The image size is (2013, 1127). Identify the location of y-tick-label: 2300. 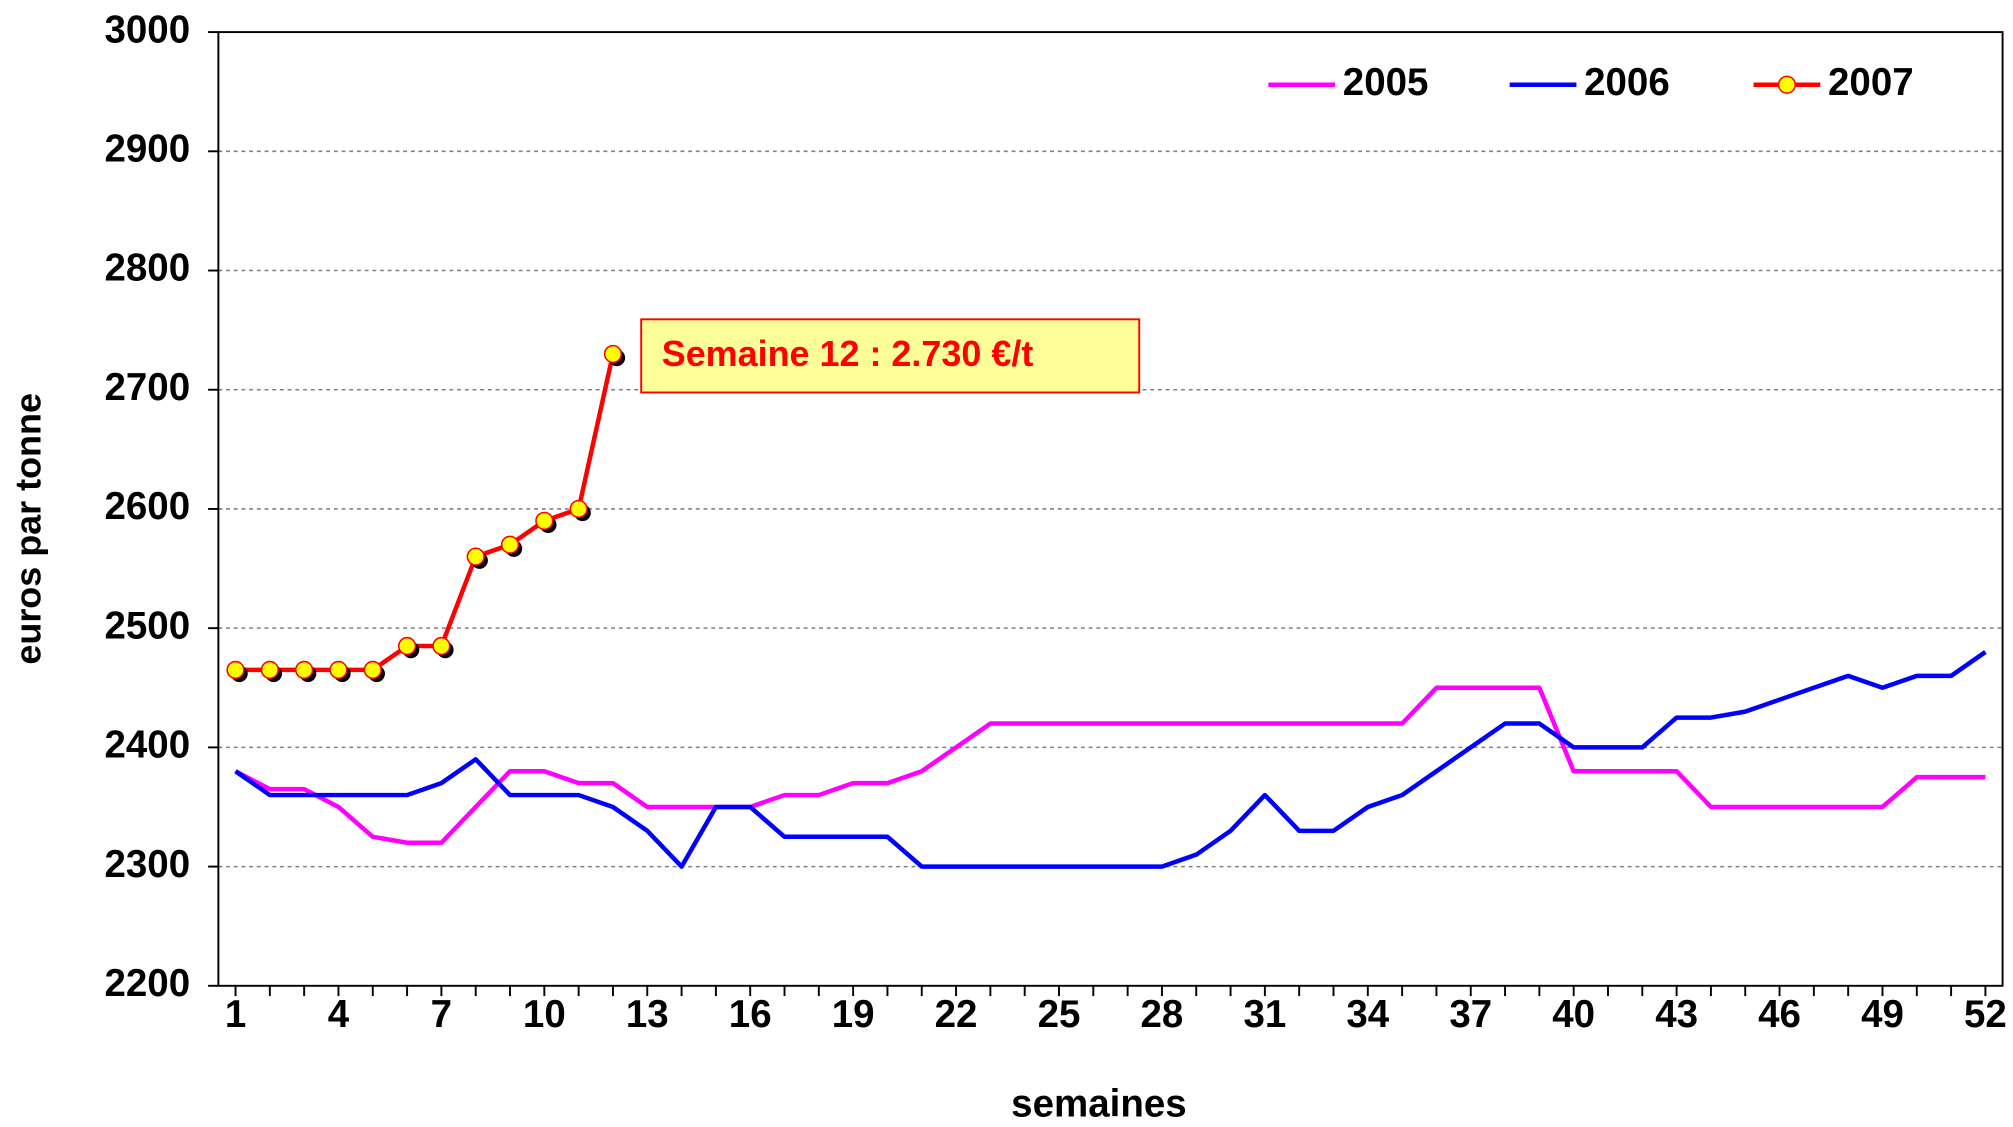
(147, 864).